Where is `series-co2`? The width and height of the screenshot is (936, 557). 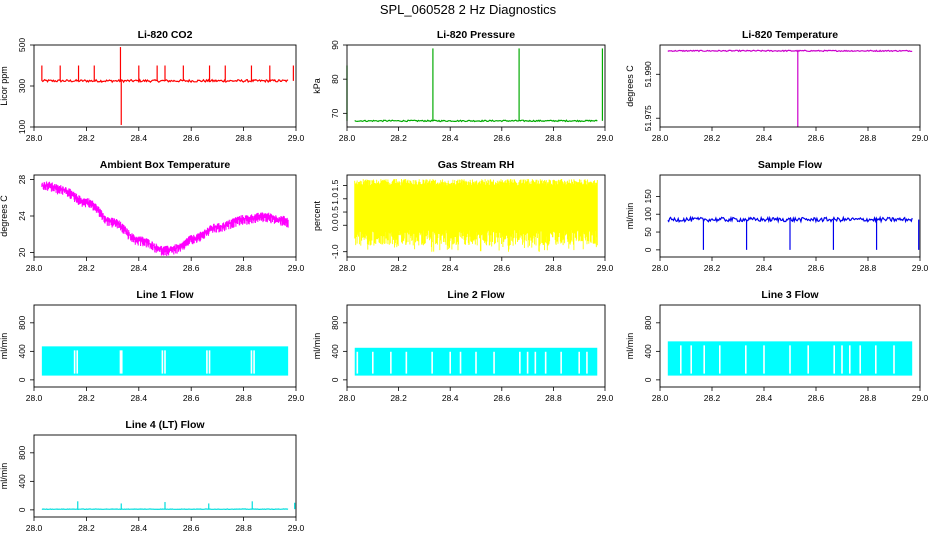 series-co2 is located at coordinates (167, 86).